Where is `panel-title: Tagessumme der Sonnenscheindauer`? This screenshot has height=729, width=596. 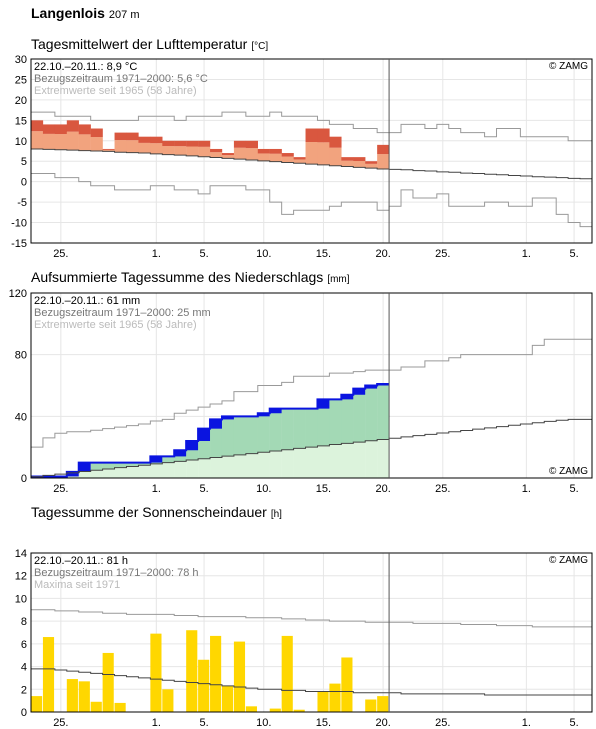
panel-title: Tagessumme der Sonnenscheindauer is located at coordinates (149, 512).